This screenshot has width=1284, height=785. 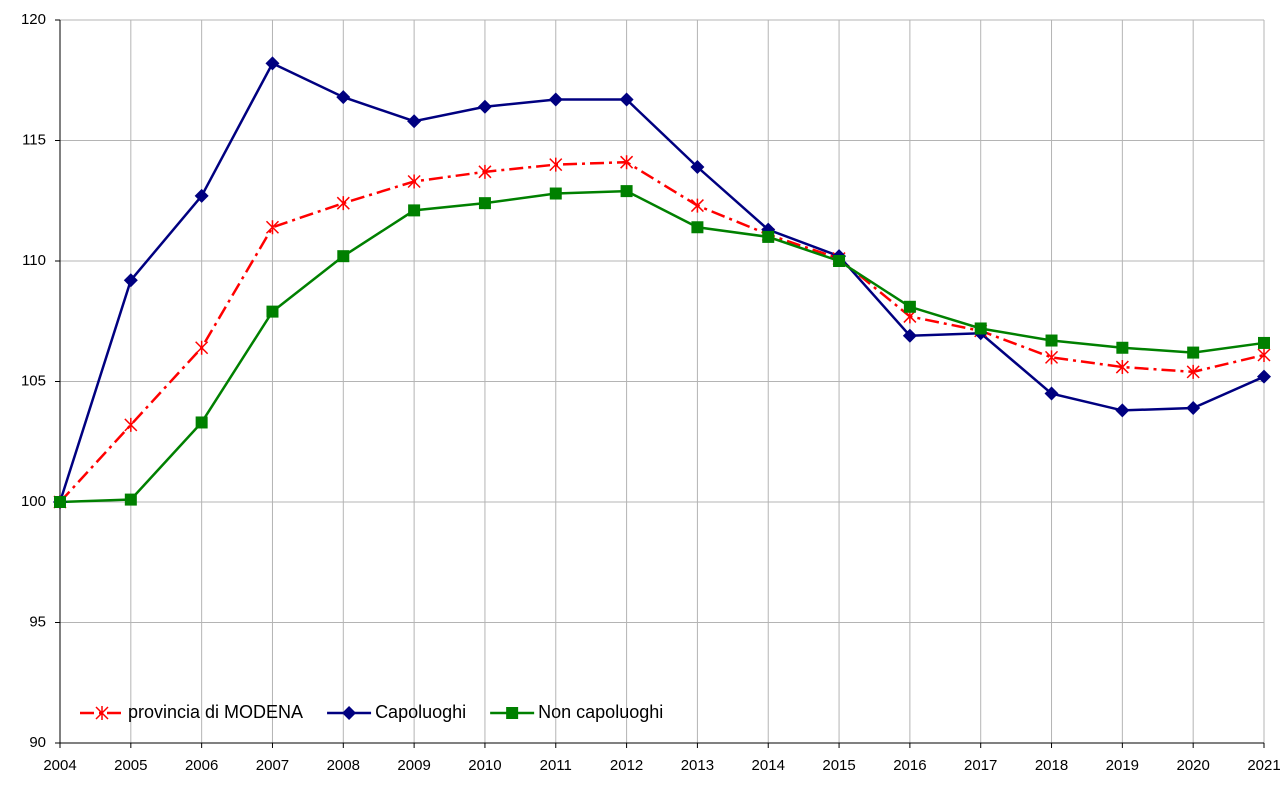 I want to click on x-tick-label: 2005, so click(x=130, y=765).